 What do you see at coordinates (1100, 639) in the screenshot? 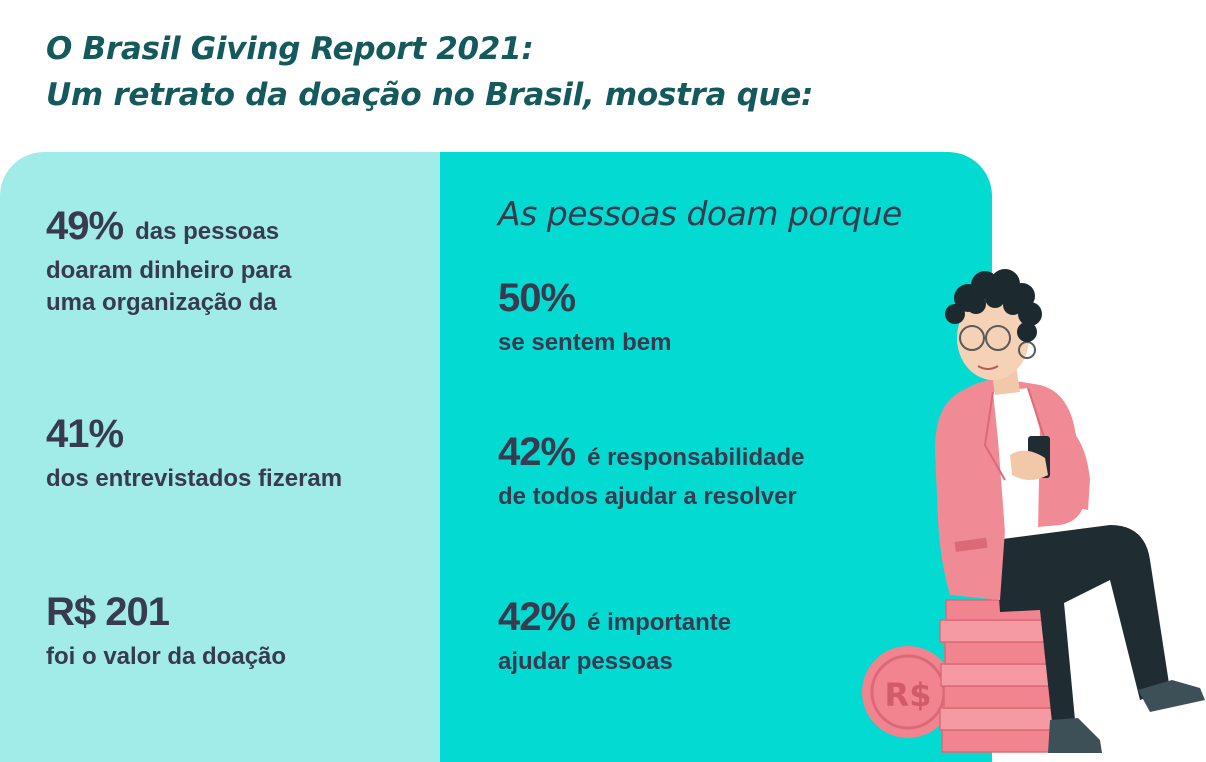
I see `pants-icon` at bounding box center [1100, 639].